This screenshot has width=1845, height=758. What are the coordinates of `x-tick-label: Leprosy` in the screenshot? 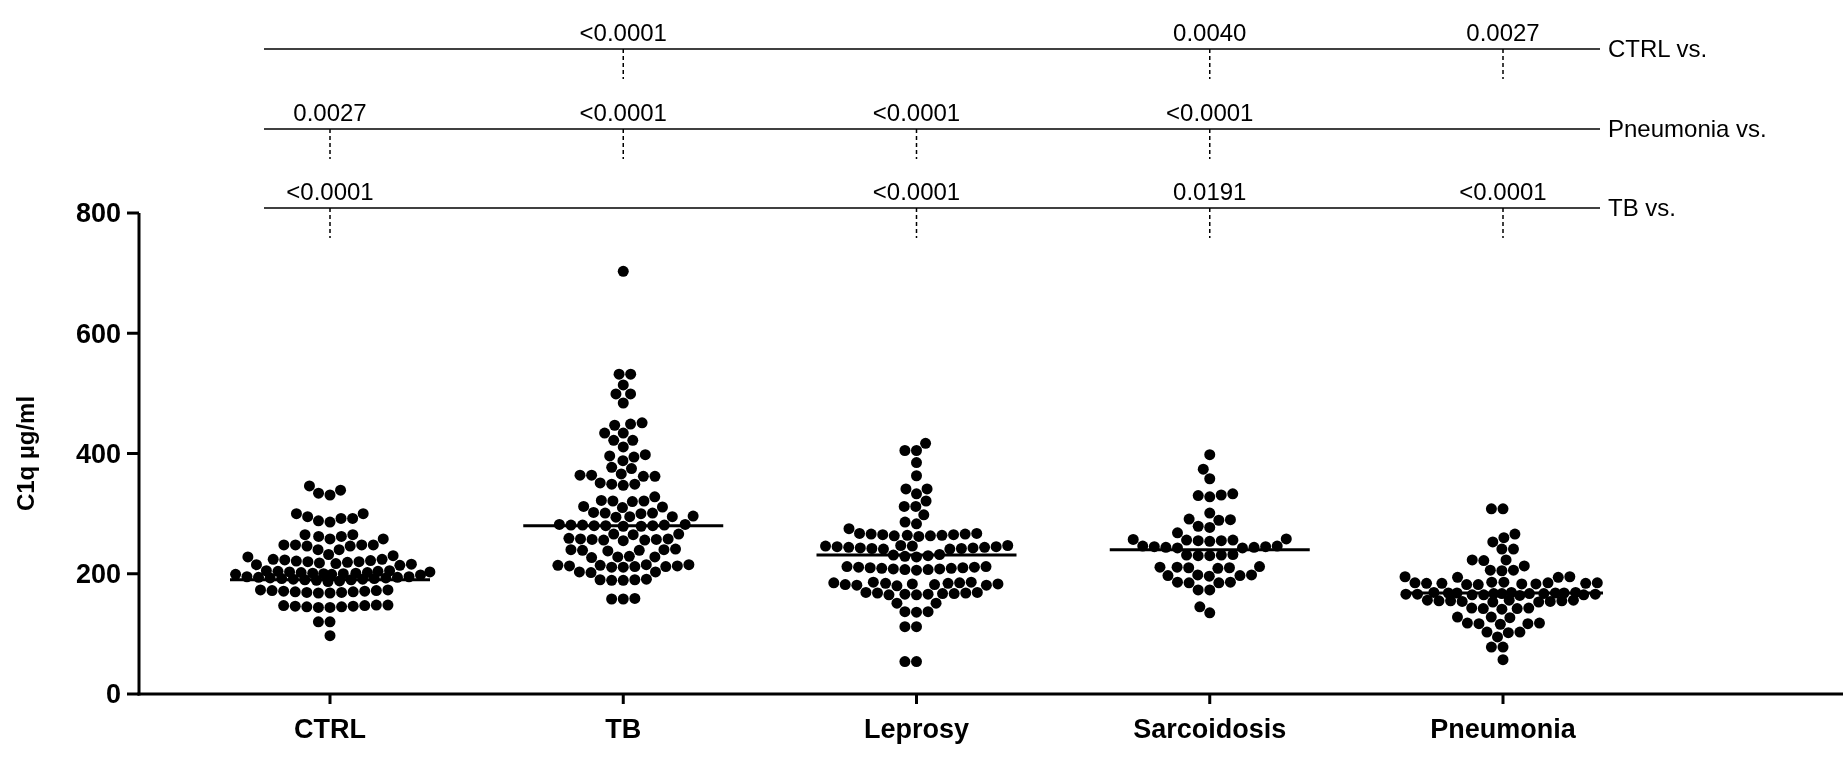 It's located at (916, 729).